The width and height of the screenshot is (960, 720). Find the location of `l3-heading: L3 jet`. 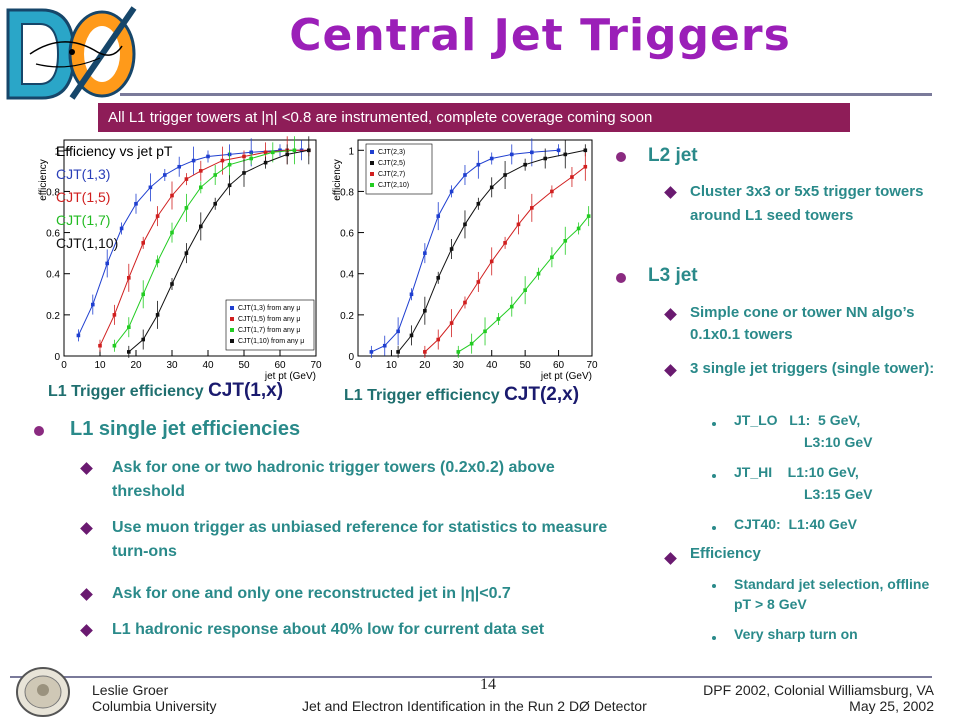

l3-heading: L3 jet is located at coordinates (673, 275).